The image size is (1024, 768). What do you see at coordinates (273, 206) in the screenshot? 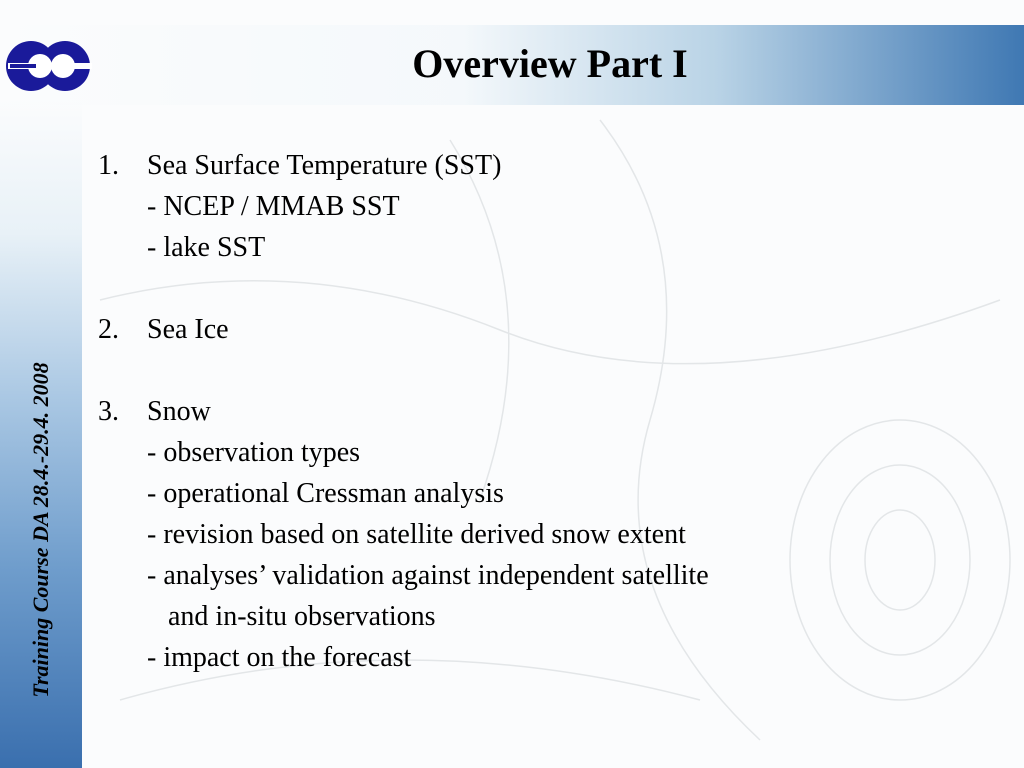
I see `sub-item: - NCEP / MMAB SST` at bounding box center [273, 206].